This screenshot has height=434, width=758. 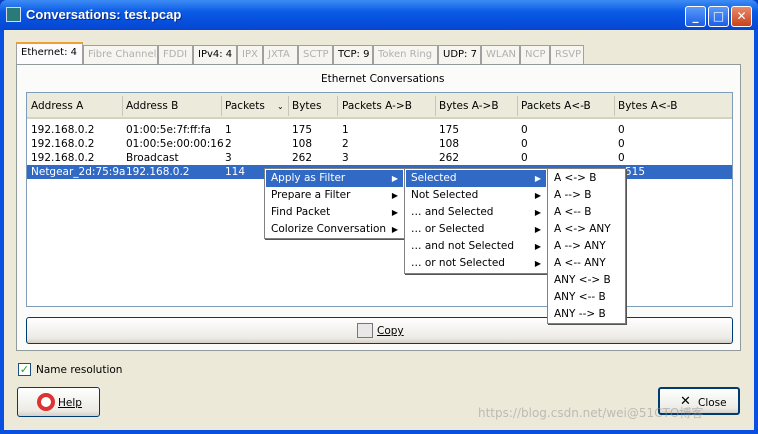 I want to click on table-cell: Netgear_2d:75:9a, so click(x=78, y=172).